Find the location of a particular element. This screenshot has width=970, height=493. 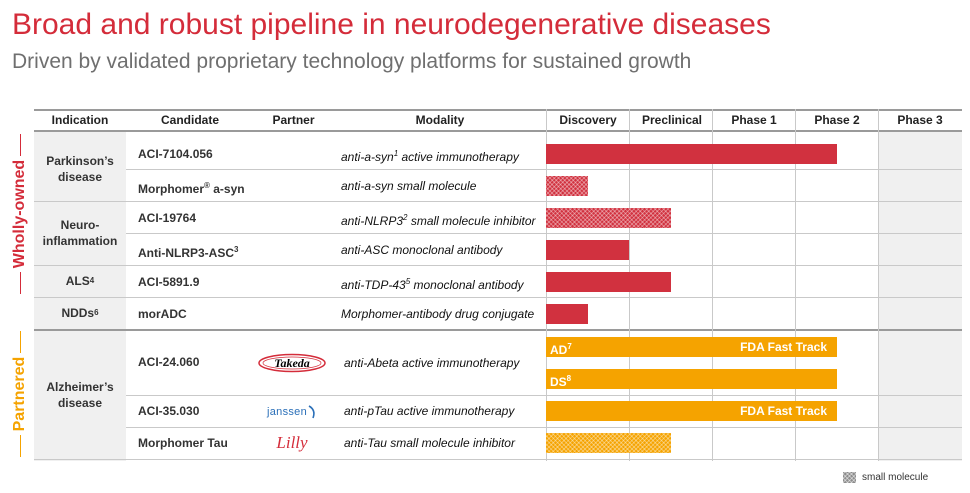

column-header-modality: Modality is located at coordinates (440, 120).